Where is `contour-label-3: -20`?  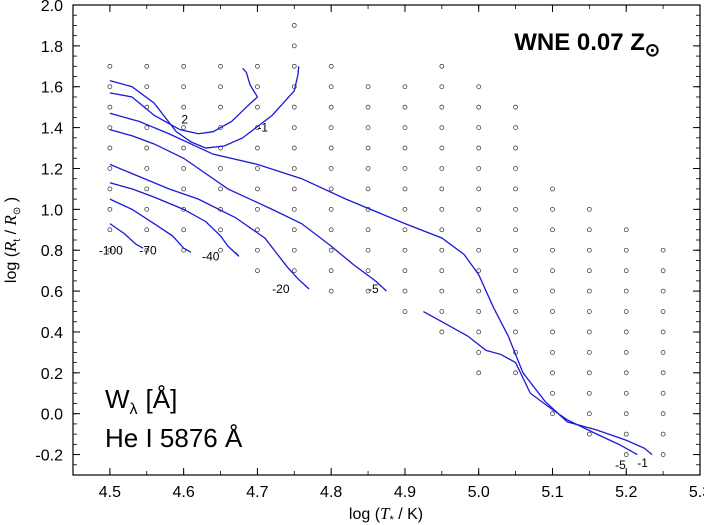
contour-label-3: -20 is located at coordinates (281, 289).